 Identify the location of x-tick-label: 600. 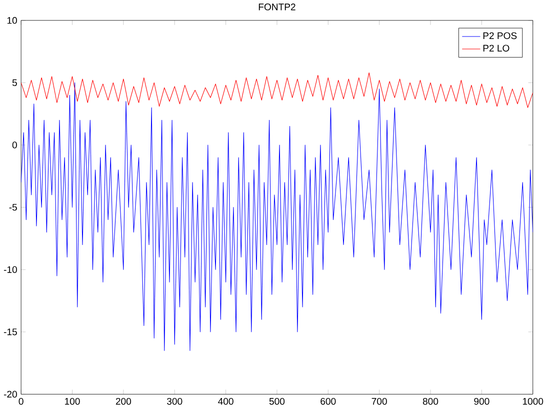
(328, 401).